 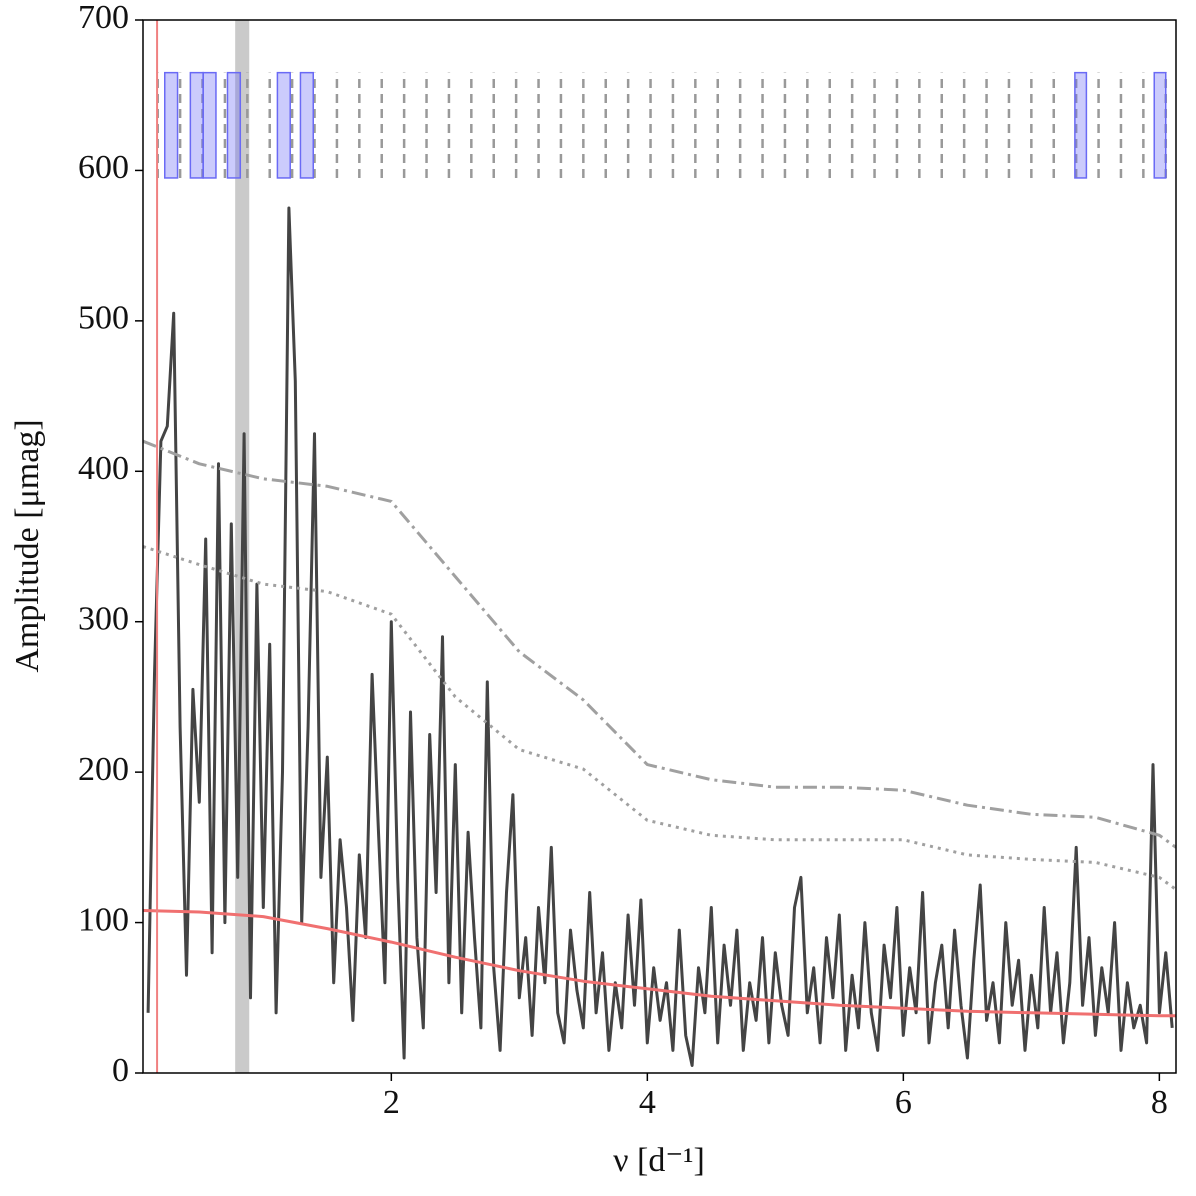 I want to click on x-tick-label: 2, so click(x=391, y=1102).